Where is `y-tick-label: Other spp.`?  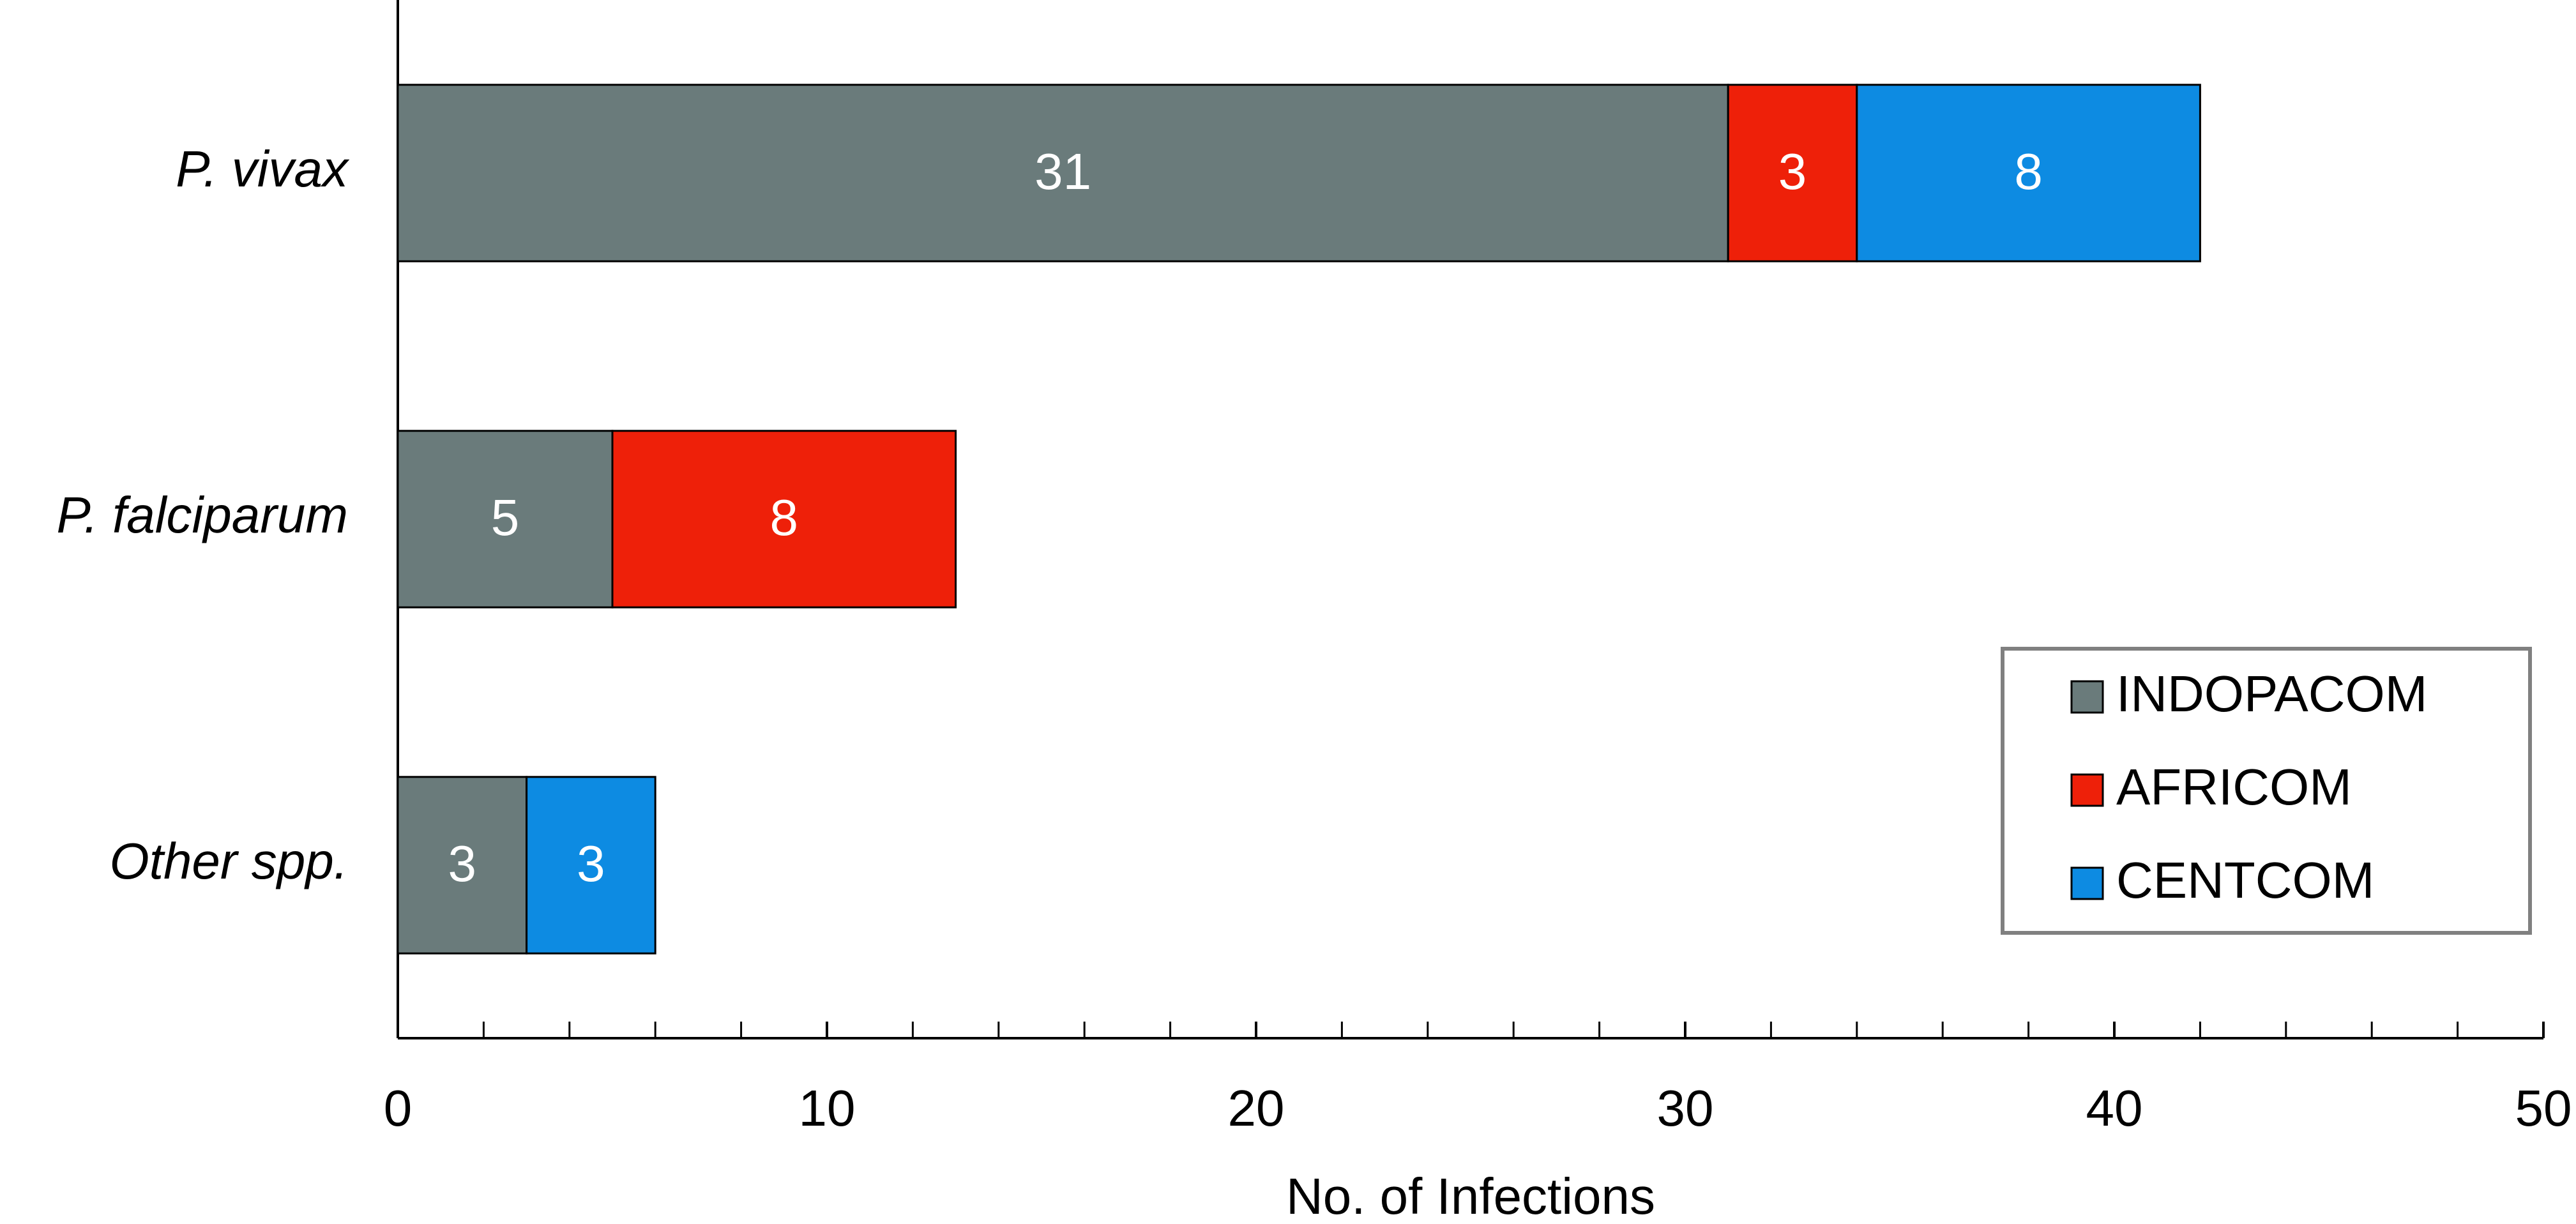
y-tick-label: Other spp. is located at coordinates (229, 861).